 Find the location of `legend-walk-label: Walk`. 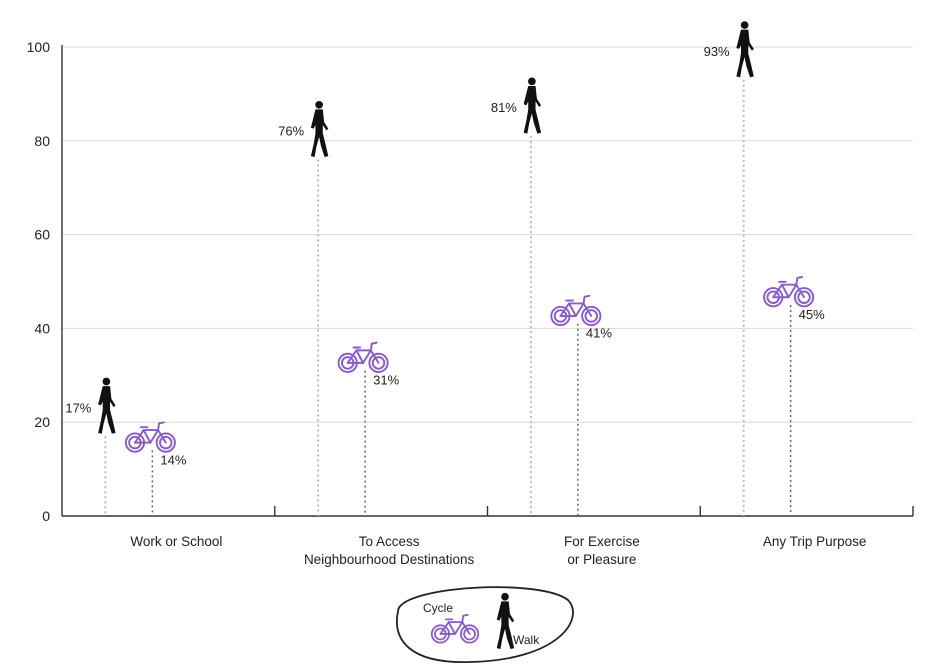

legend-walk-label: Walk is located at coordinates (526, 640).